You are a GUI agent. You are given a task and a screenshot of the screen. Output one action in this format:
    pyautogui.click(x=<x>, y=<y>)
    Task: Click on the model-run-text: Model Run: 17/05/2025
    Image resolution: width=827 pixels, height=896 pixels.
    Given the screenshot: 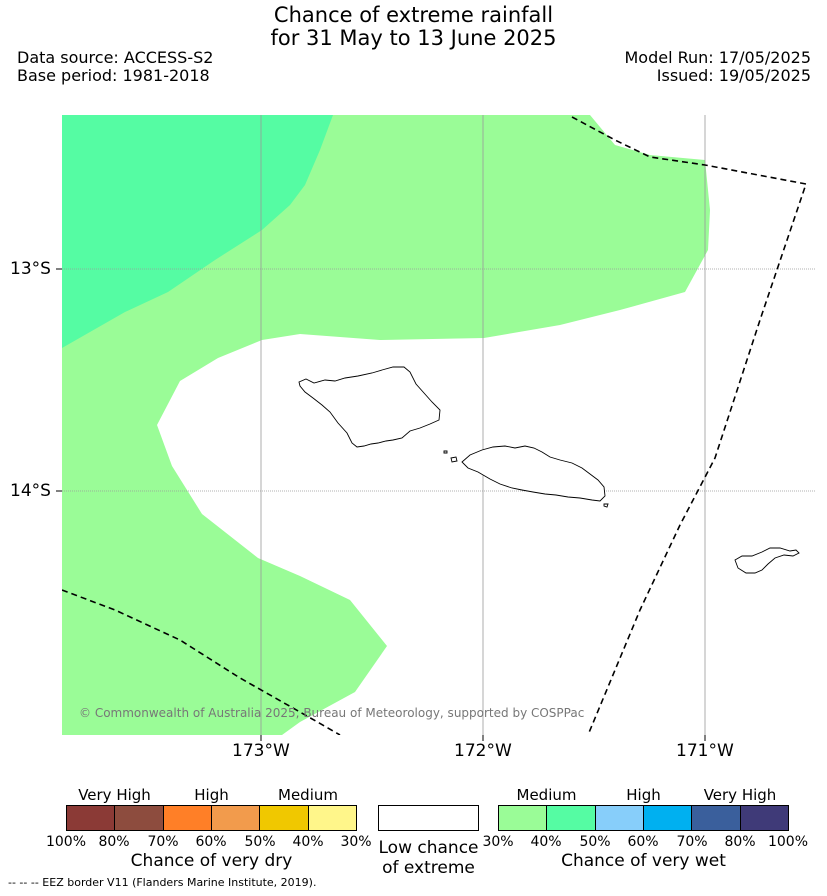 What is the action you would take?
    pyautogui.click(x=718, y=57)
    